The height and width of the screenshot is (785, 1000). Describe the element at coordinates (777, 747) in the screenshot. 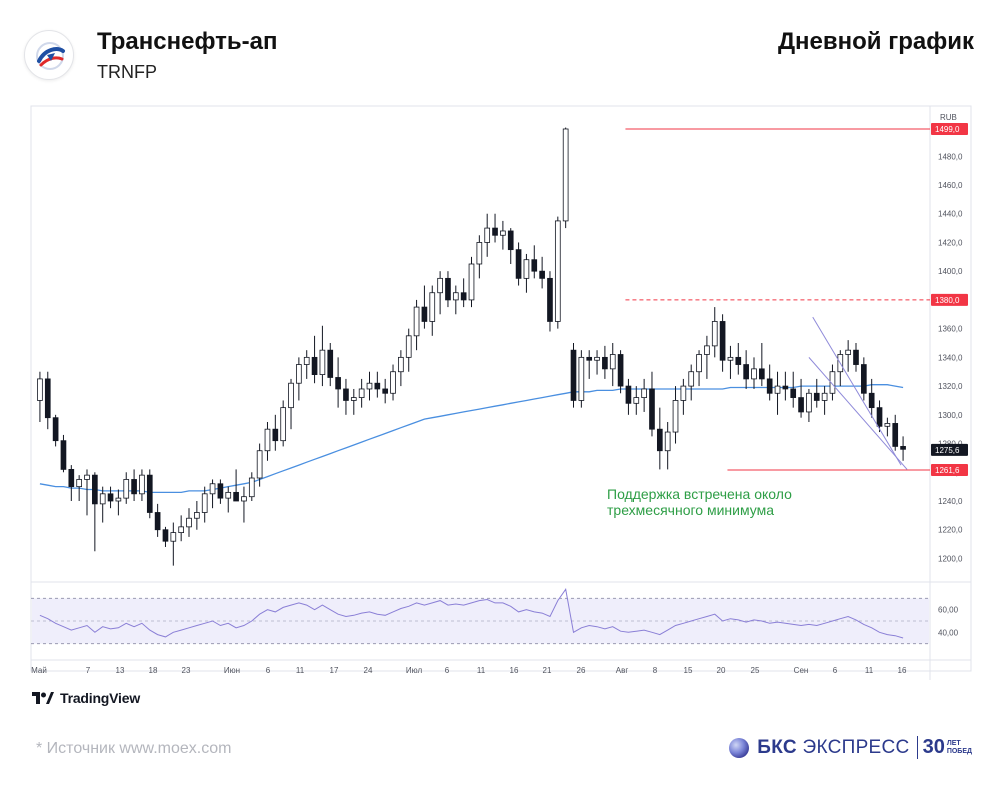

I see `bcs-wordmark-bold: БКС` at that location.